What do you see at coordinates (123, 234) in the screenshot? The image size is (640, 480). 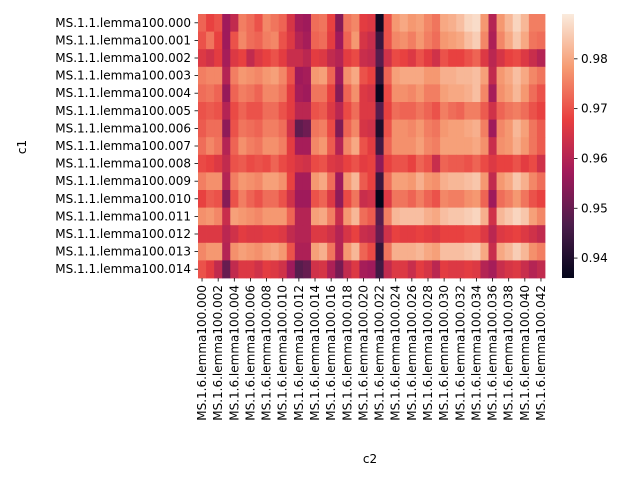 I see `y-tick-label: MS.1.1.lemma100.012` at bounding box center [123, 234].